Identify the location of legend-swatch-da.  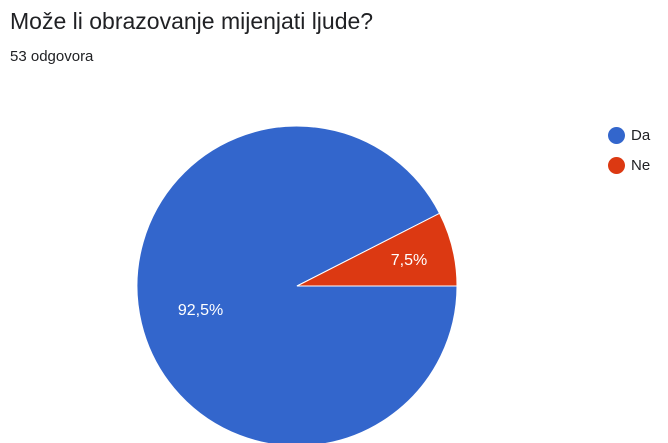
(616, 135).